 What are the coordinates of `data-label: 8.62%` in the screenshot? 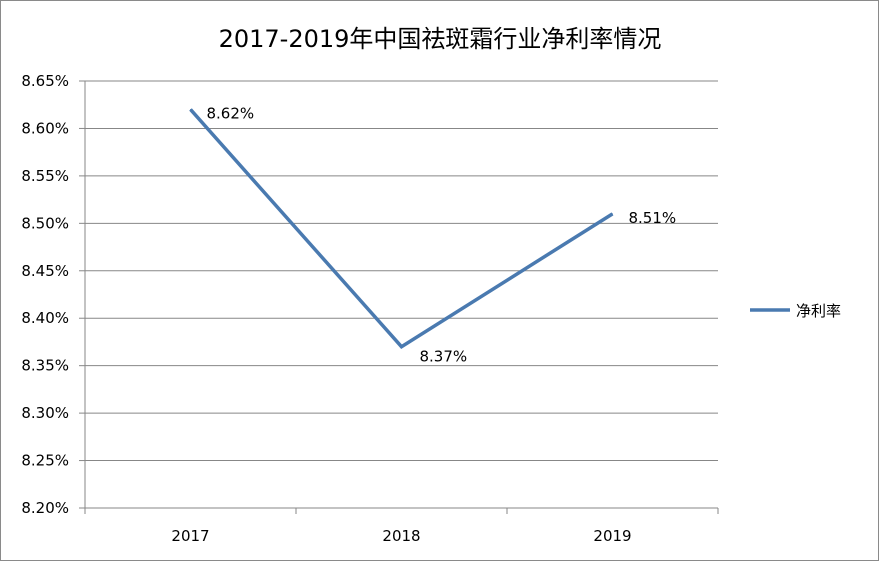 It's located at (231, 113).